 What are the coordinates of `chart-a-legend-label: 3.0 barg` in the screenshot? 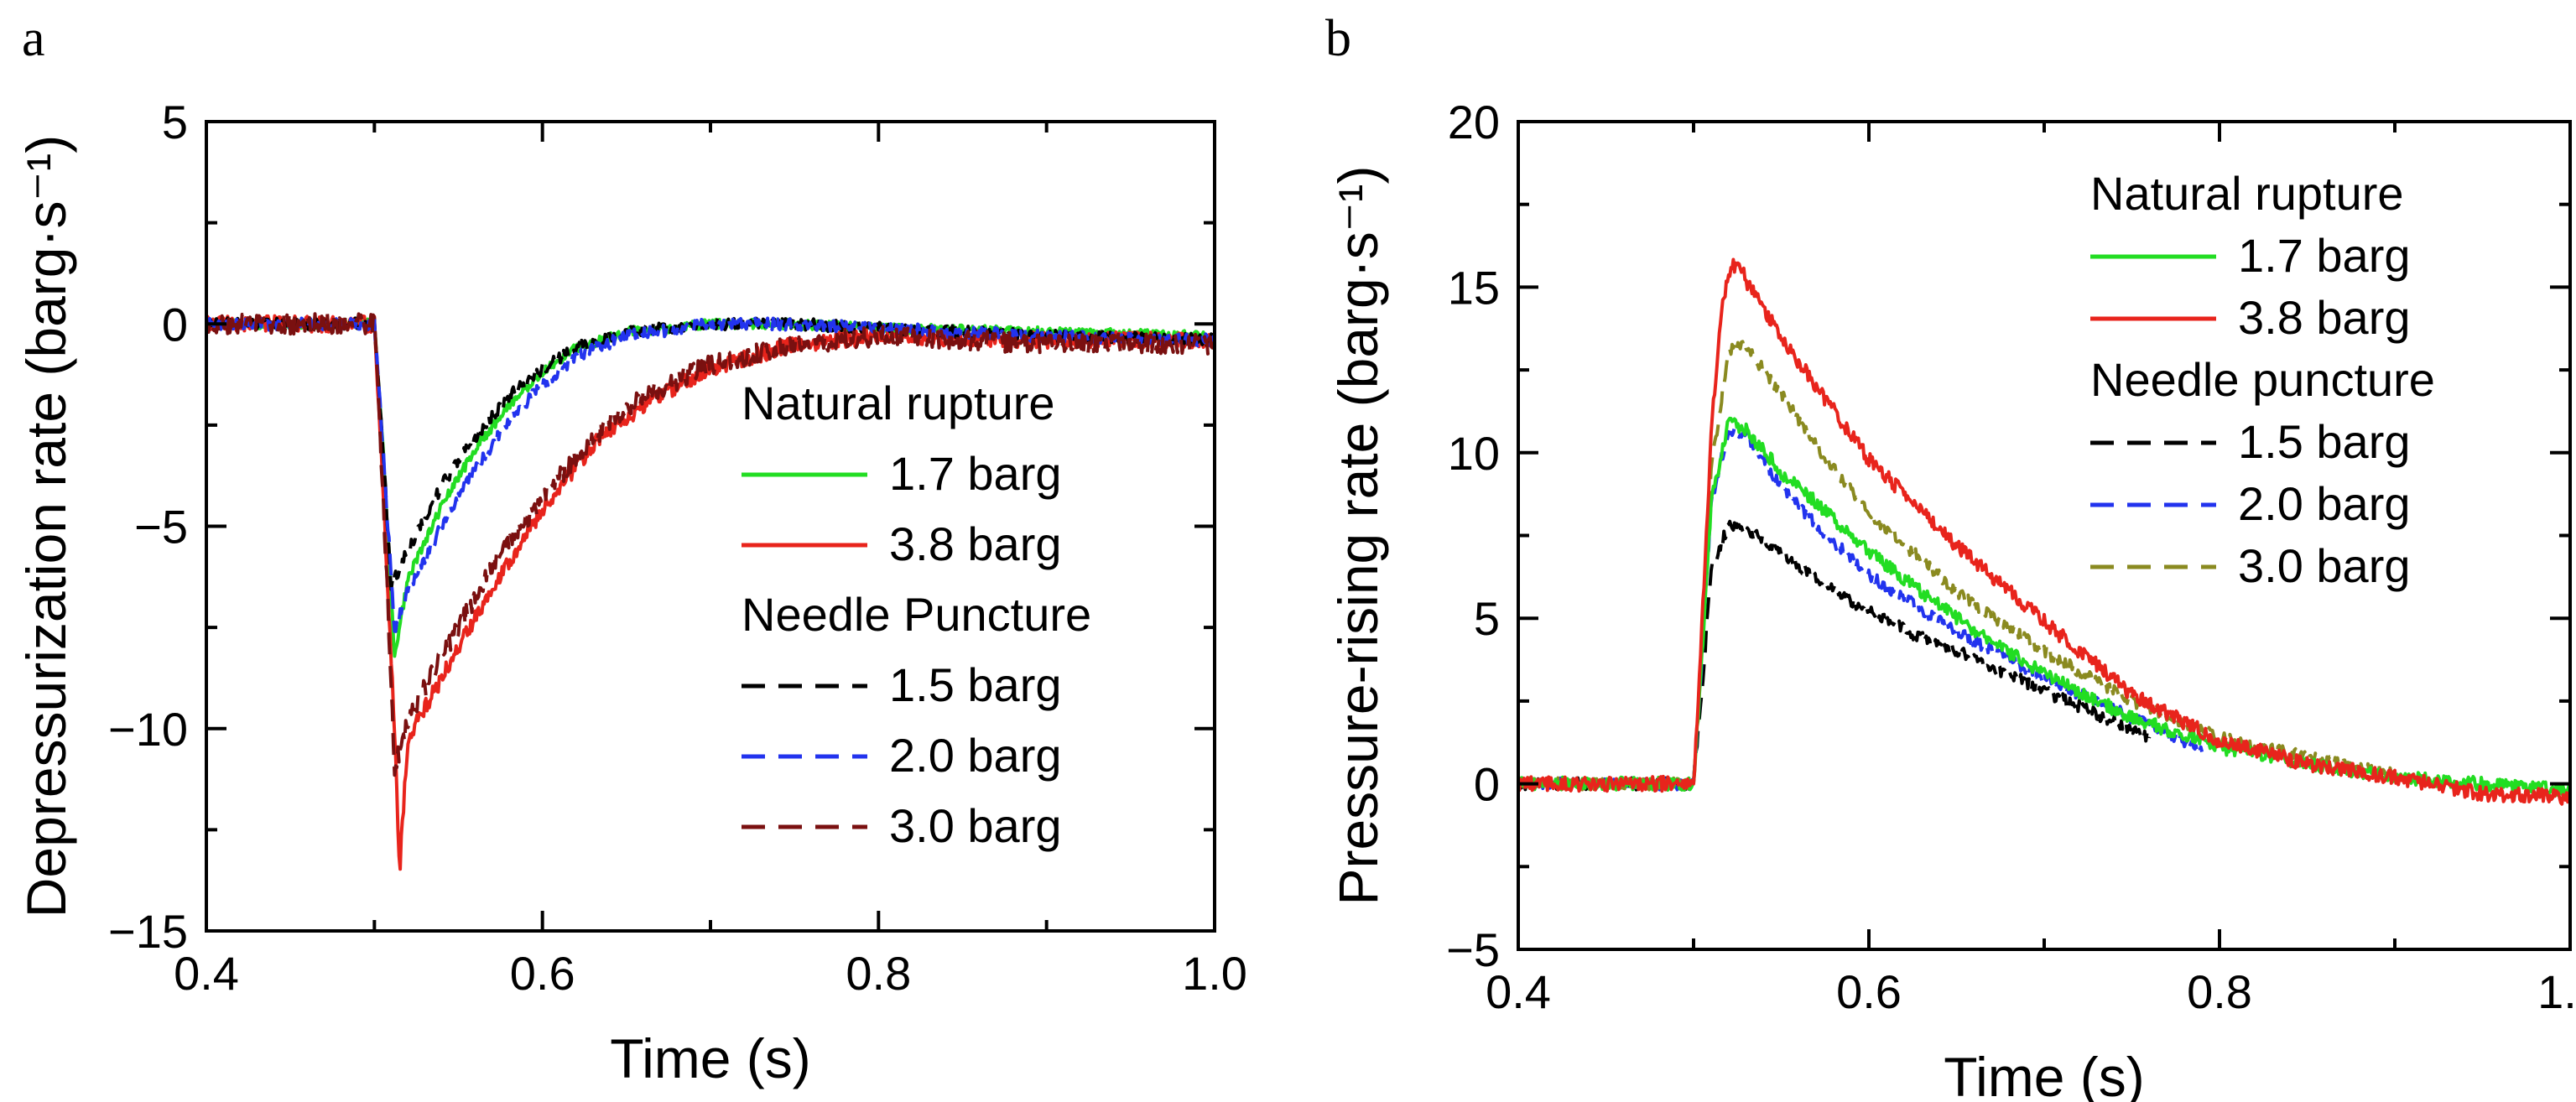 It's located at (975, 825).